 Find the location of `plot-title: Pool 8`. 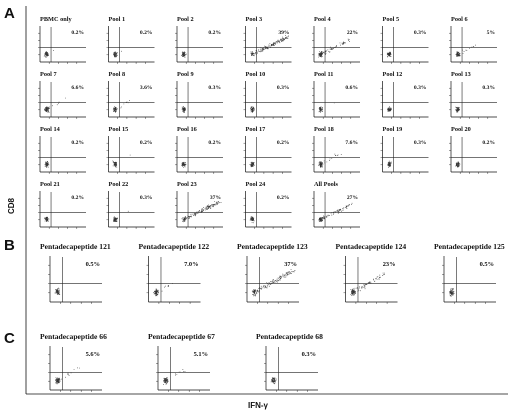

plot-title: Pool 8 is located at coordinates (117, 74).